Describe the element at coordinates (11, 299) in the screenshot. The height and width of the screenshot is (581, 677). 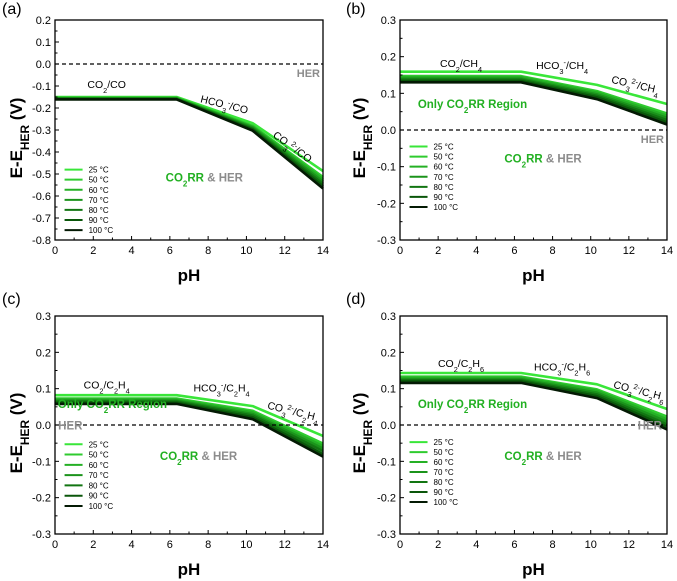
I see `panel-label: (c)` at that location.